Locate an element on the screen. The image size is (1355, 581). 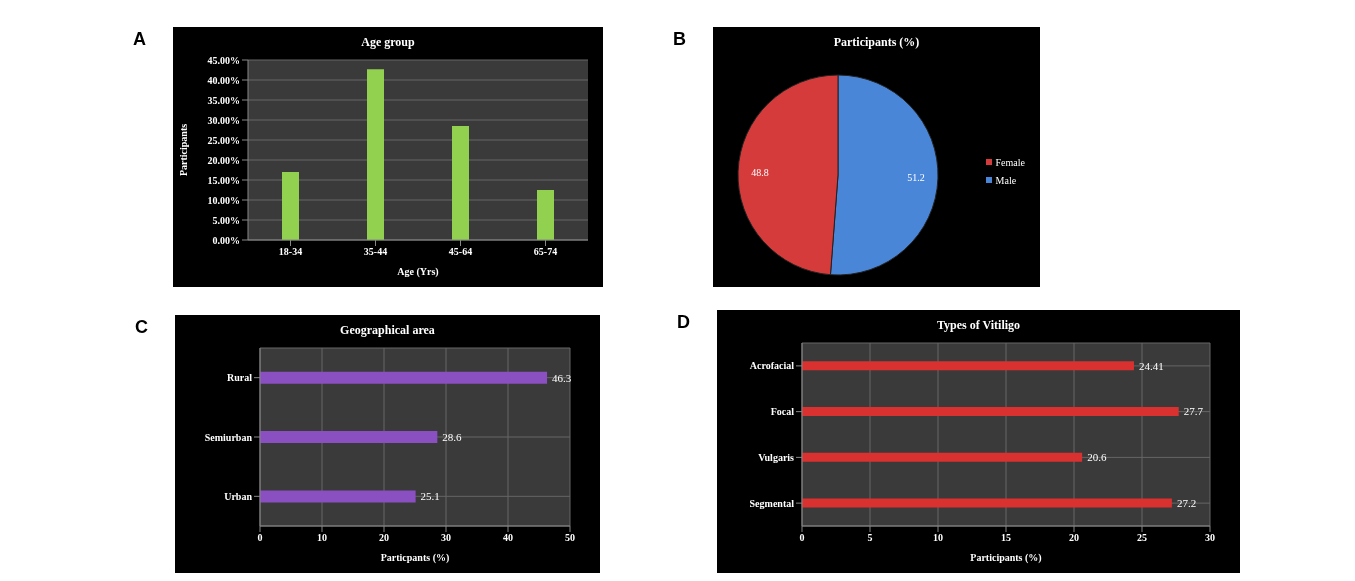
y-tick-label: 5.00% is located at coordinates (226, 220).